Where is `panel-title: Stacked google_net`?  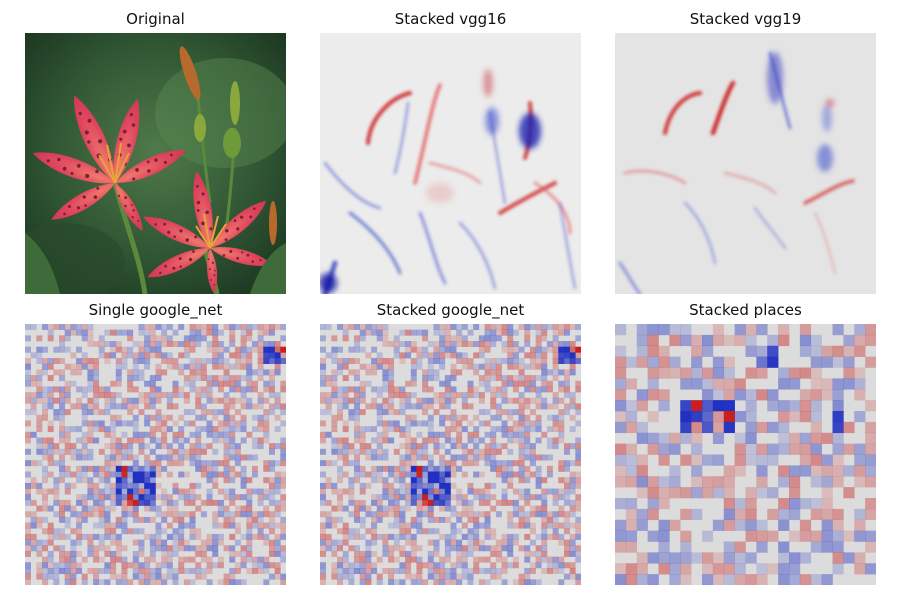
panel-title: Stacked google_net is located at coordinates (450, 310).